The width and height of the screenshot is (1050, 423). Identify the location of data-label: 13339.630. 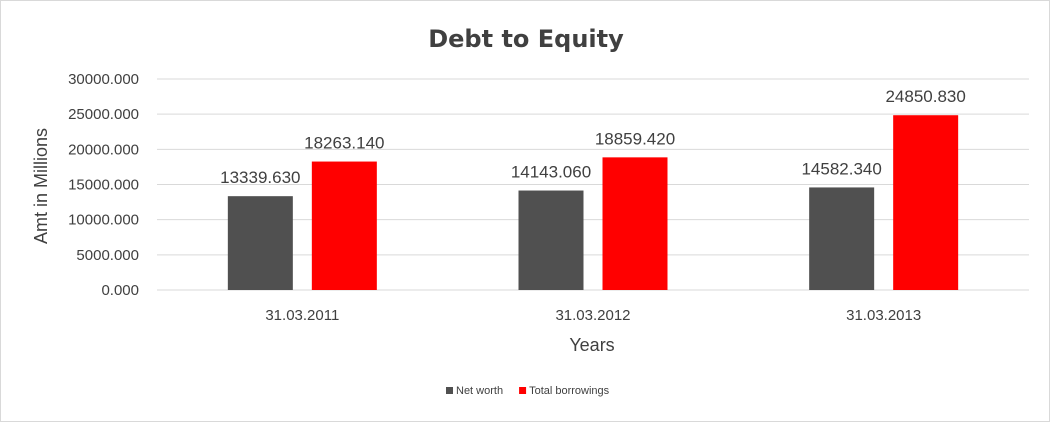
(260, 177).